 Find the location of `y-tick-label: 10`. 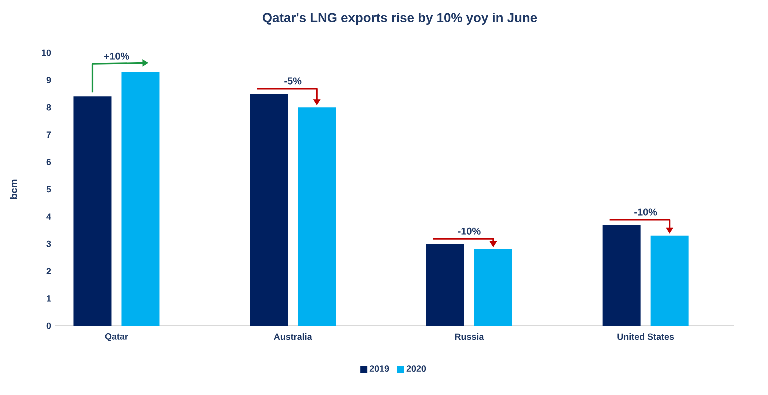

y-tick-label: 10 is located at coordinates (47, 53).